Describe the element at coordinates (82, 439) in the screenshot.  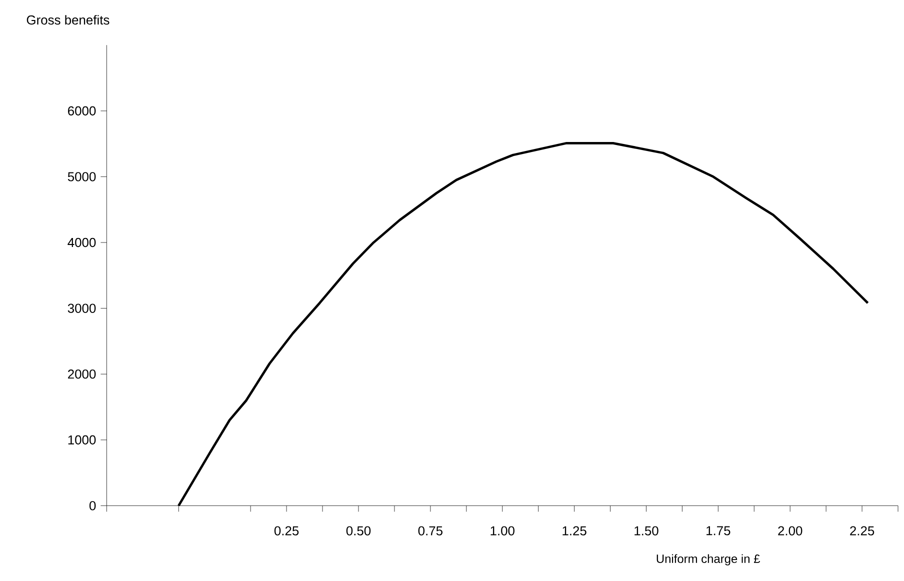
I see `y-tick-label: 1000` at that location.